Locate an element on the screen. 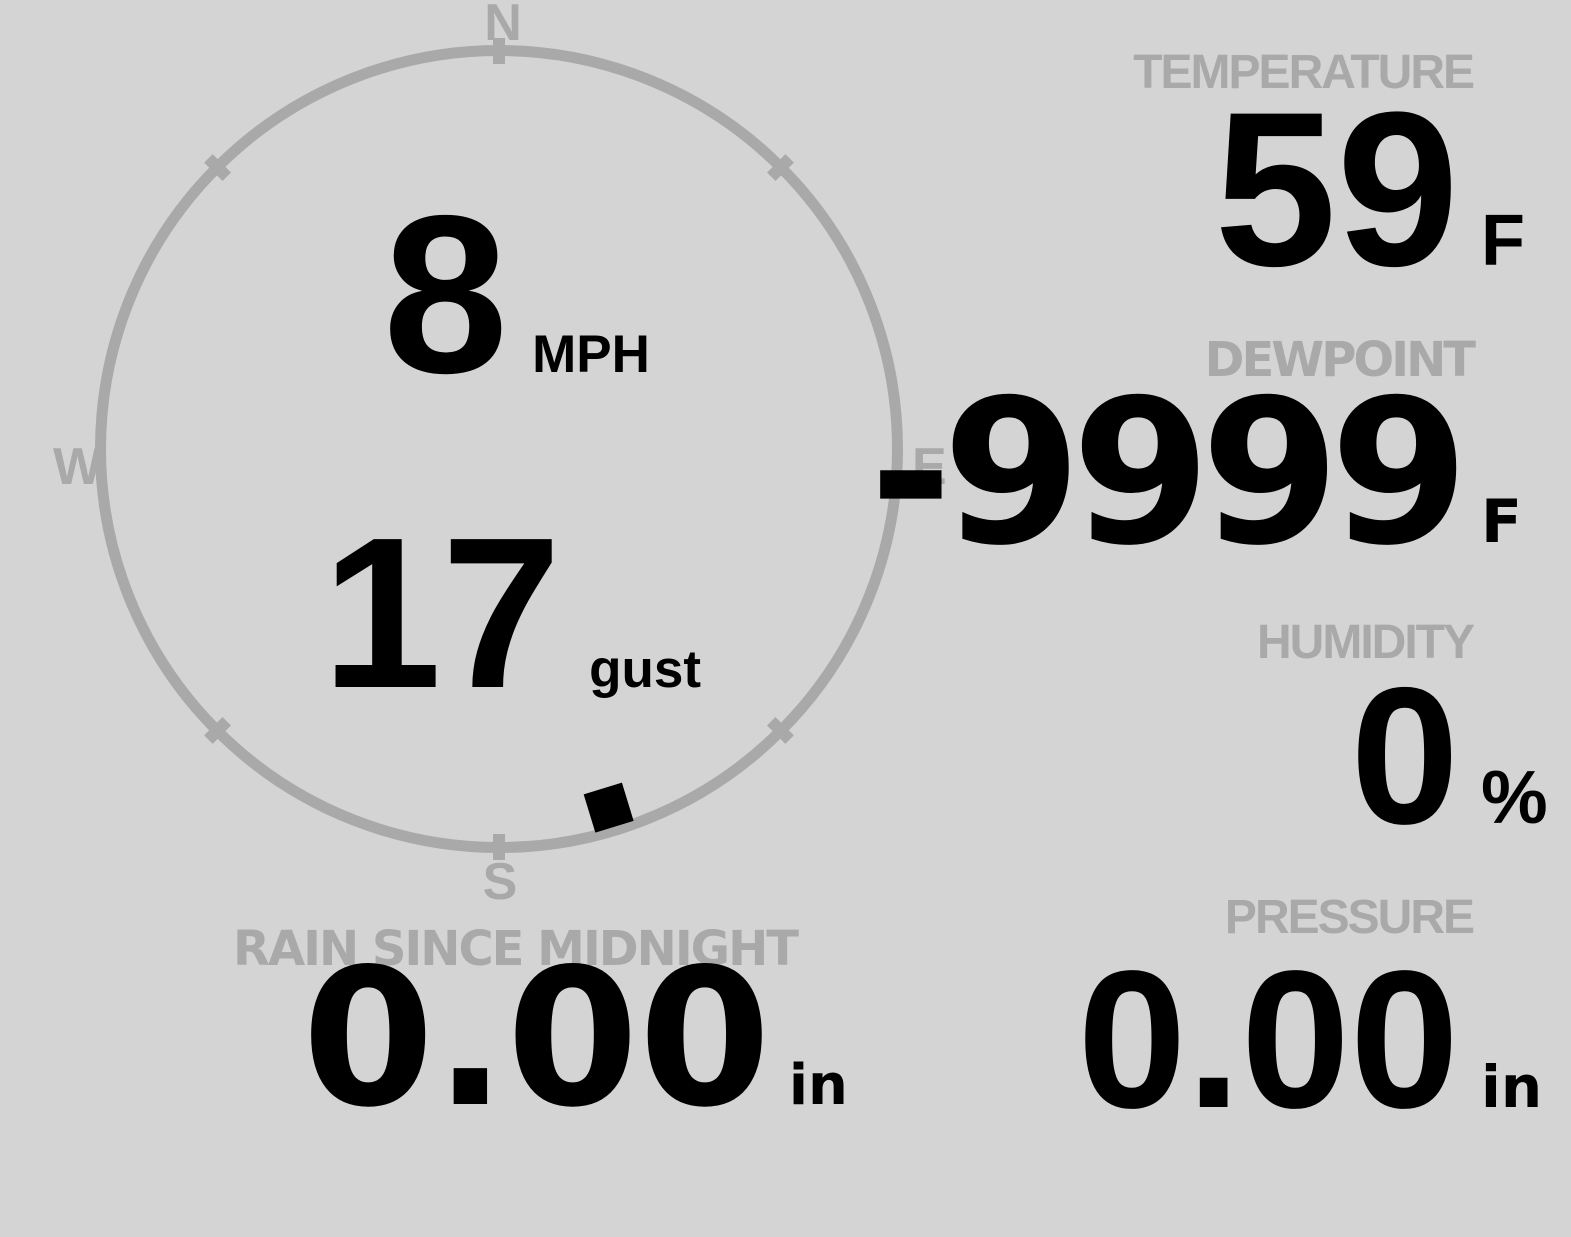 Image resolution: width=1571 pixels, height=1237 pixels. rain-value-row: 0.00 in is located at coordinates (575, 1039).